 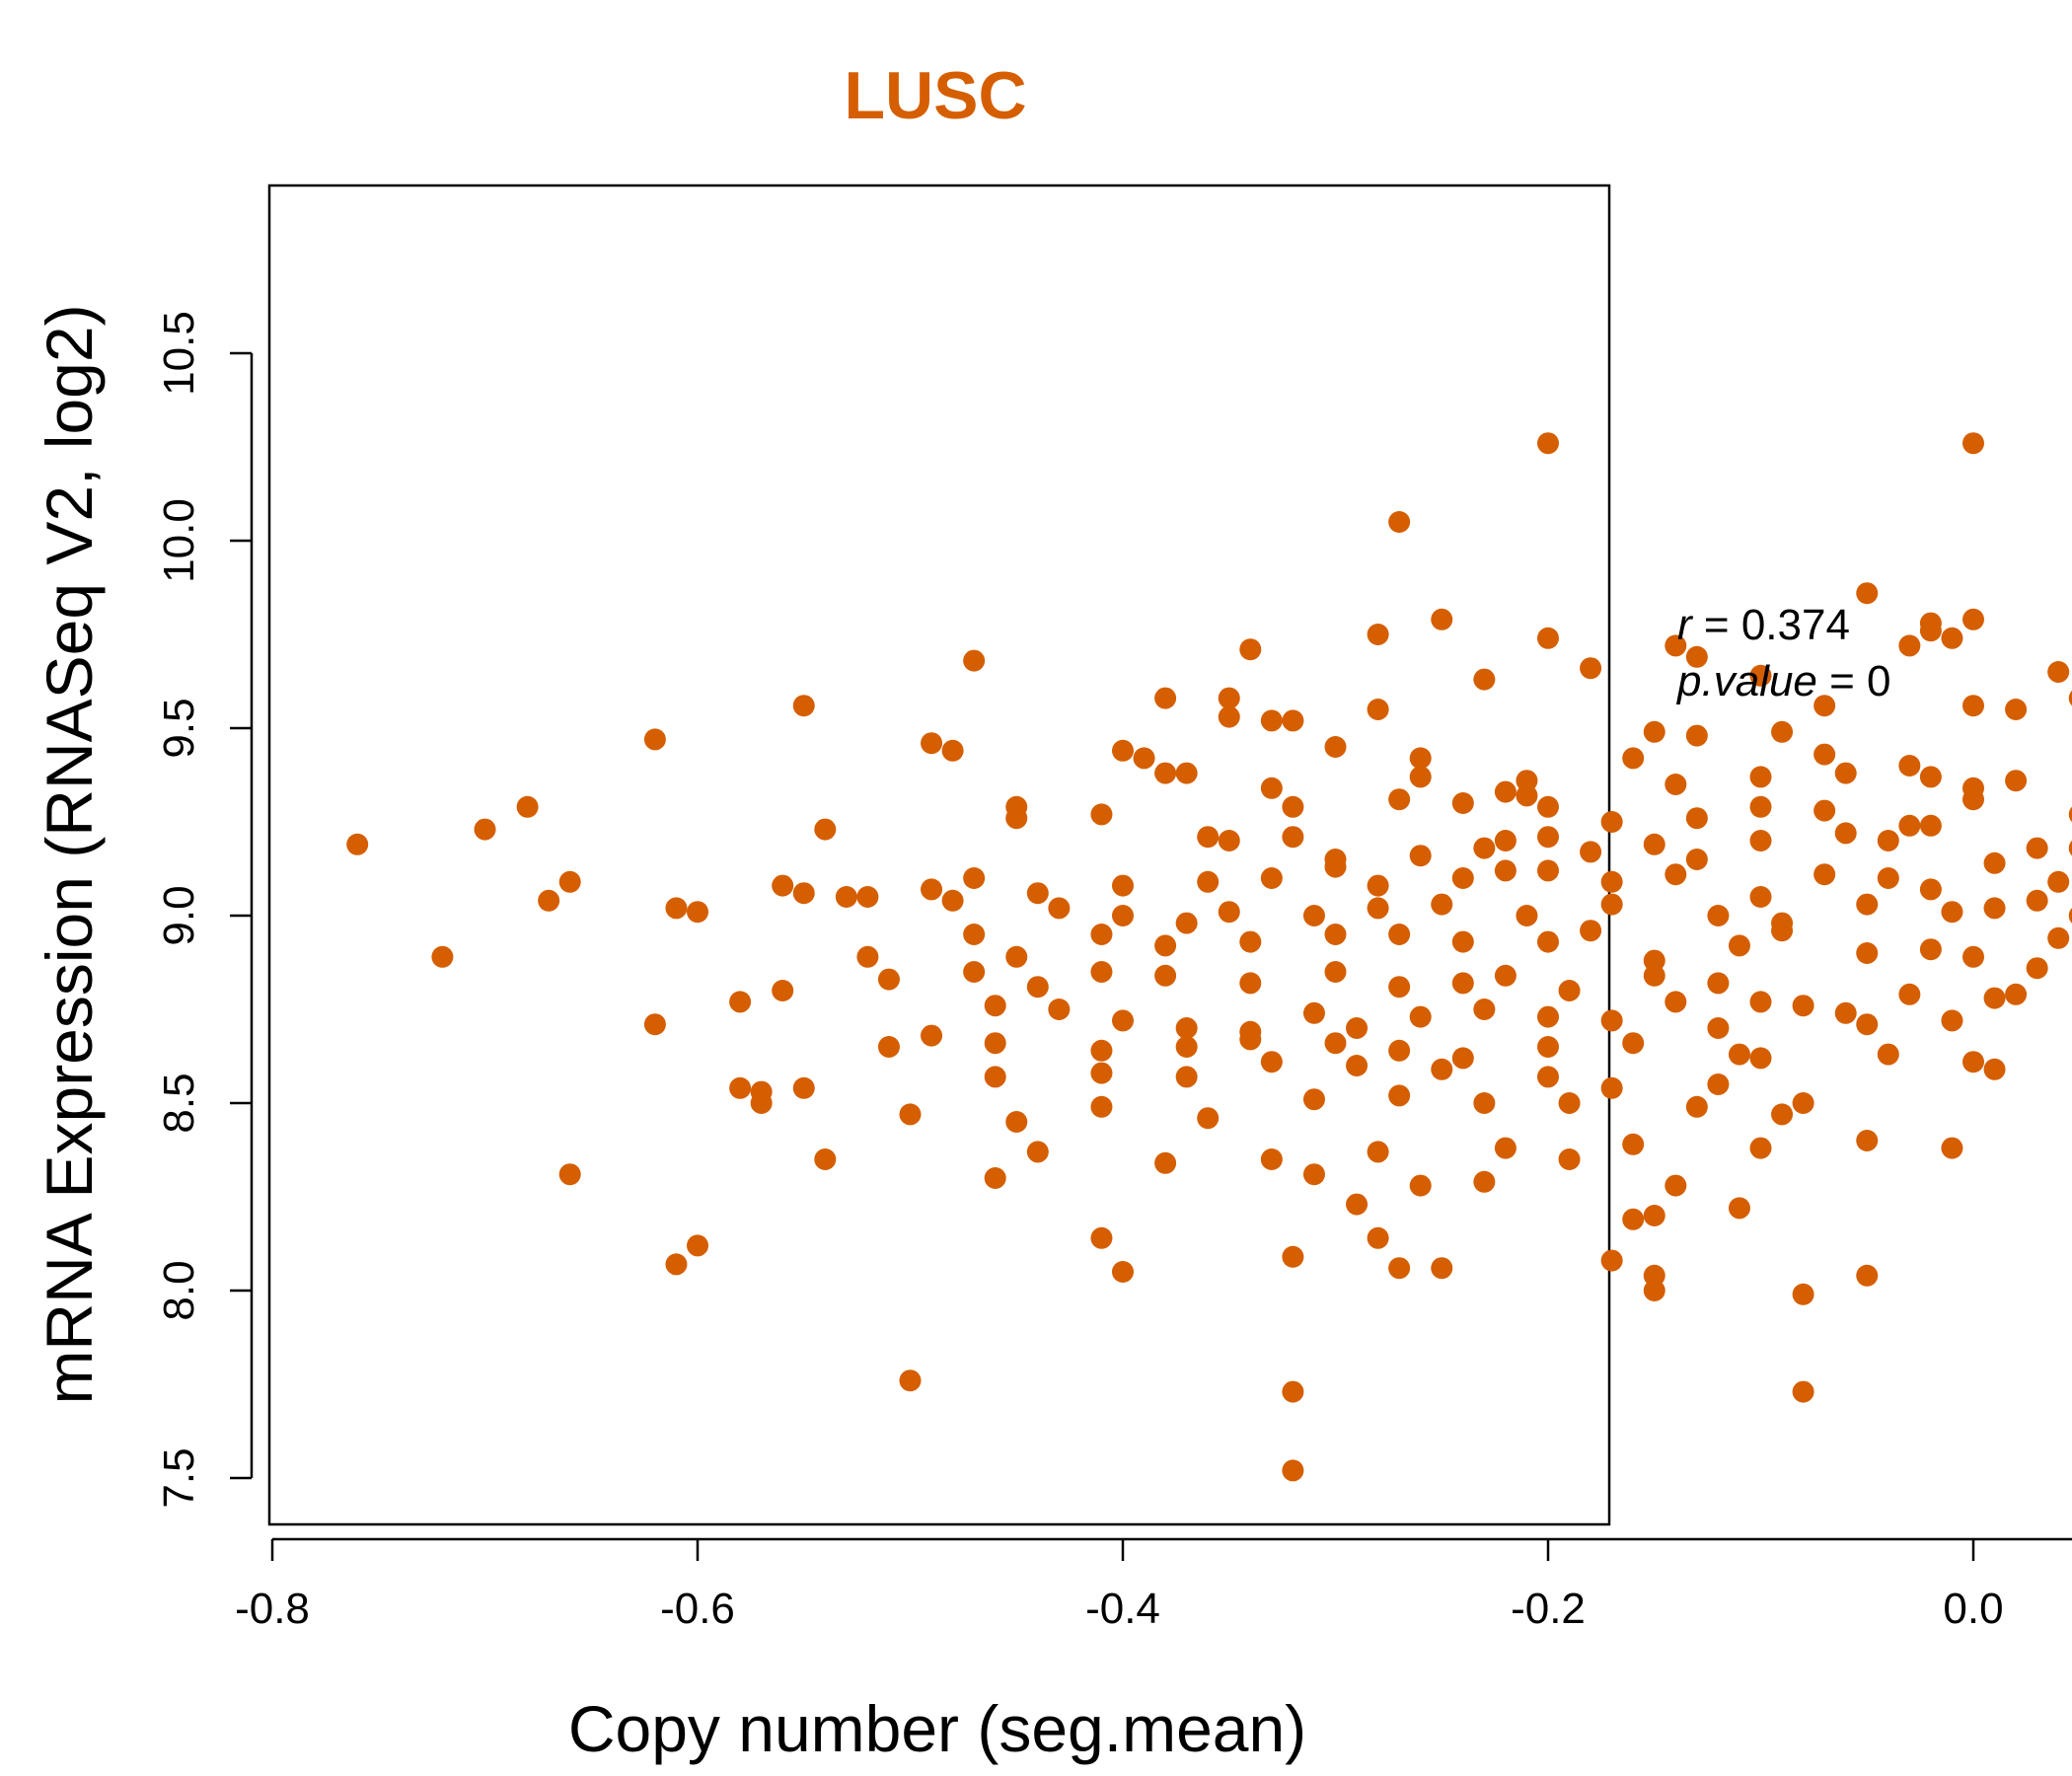 I want to click on p-value-stat: p.value = 0, so click(x=1783, y=681).